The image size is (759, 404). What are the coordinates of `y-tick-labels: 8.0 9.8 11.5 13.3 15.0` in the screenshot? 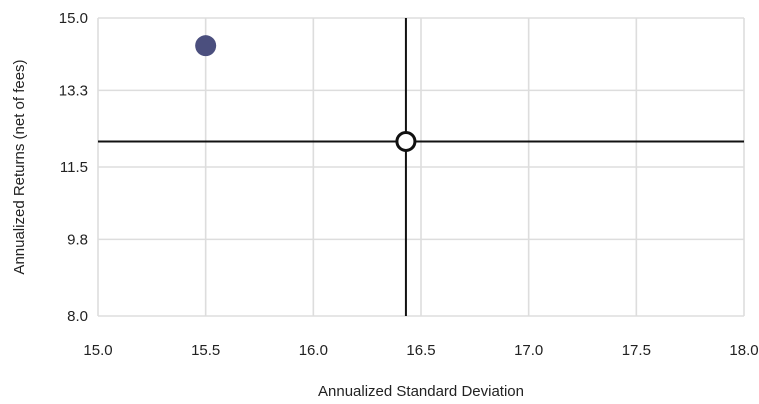 It's located at (73, 167).